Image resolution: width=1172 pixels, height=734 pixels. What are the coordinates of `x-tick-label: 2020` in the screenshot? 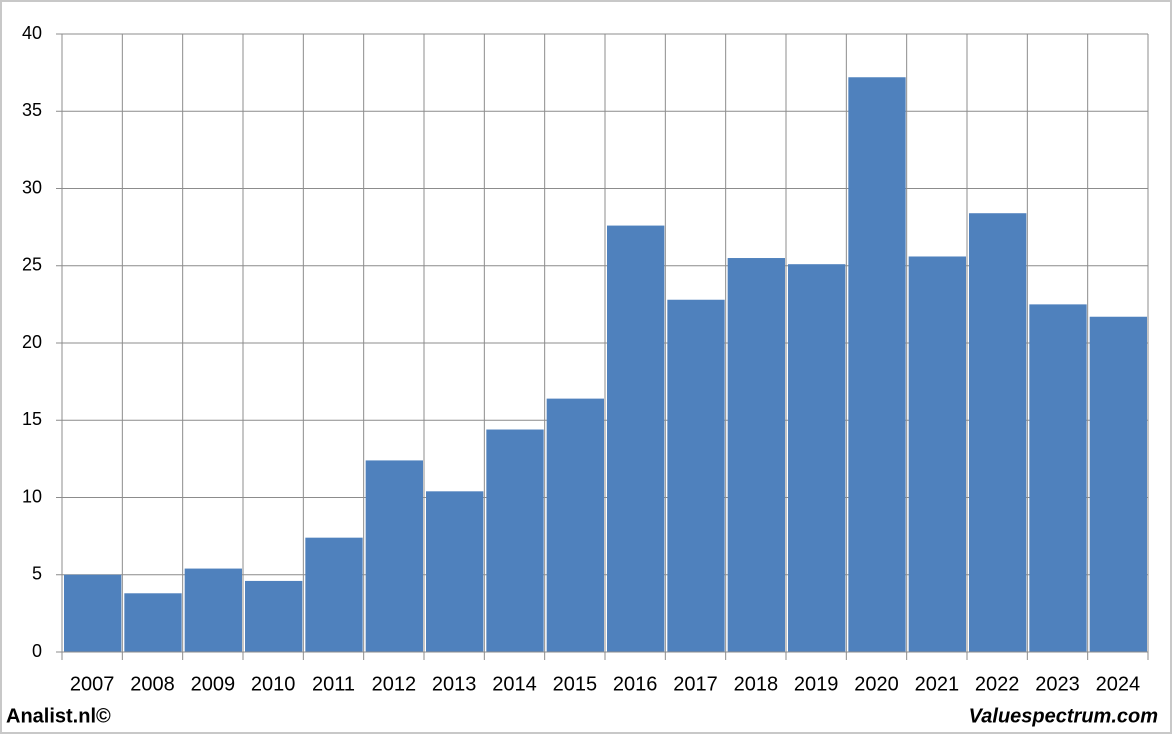 It's located at (876, 684).